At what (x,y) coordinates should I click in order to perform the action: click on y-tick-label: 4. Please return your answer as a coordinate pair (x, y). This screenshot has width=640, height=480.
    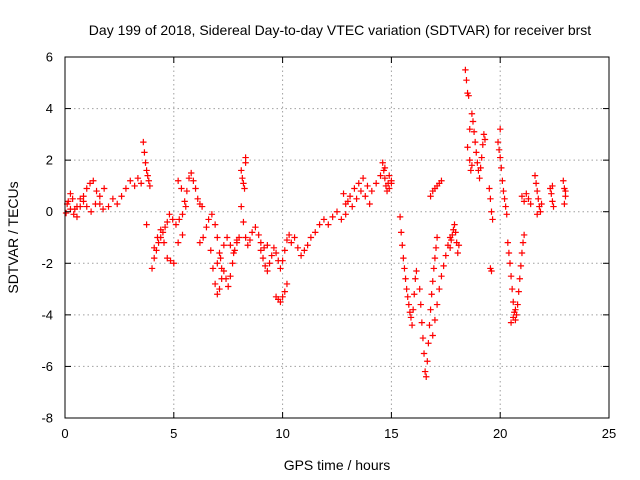
    Looking at the image, I should click on (49, 108).